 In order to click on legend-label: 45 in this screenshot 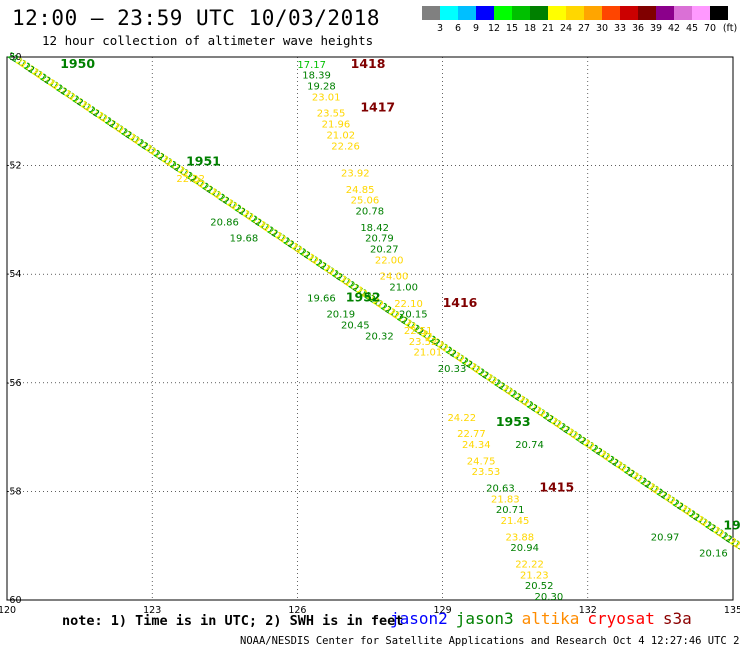, I will do `click(692, 28)`.